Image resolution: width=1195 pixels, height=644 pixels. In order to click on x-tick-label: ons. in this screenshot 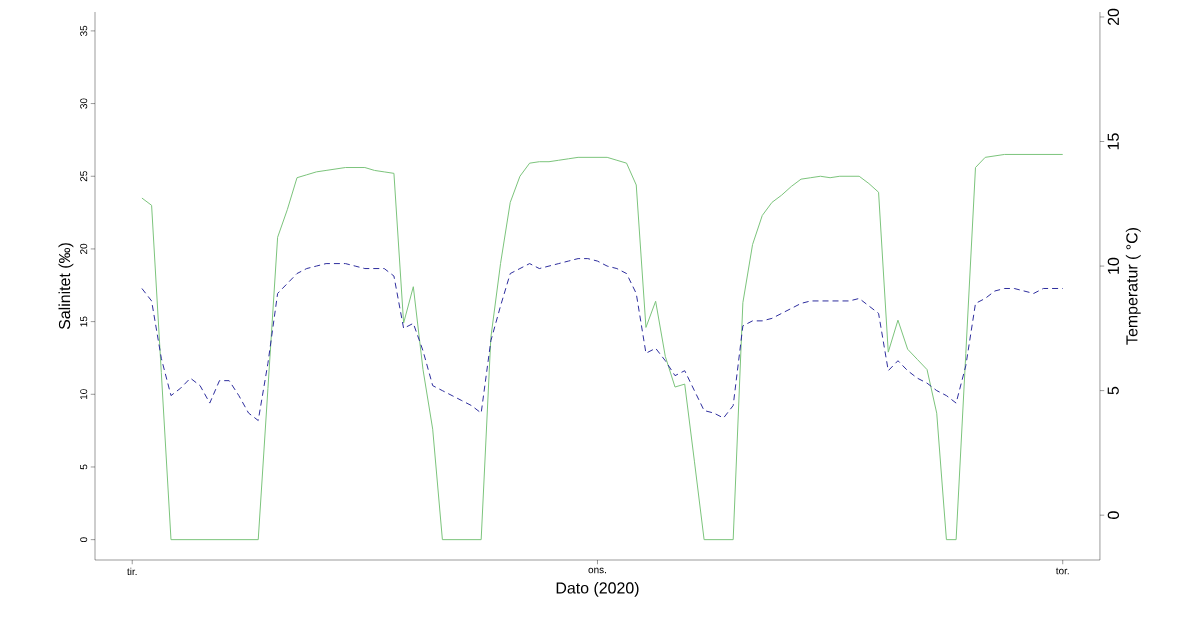, I will do `click(597, 570)`.